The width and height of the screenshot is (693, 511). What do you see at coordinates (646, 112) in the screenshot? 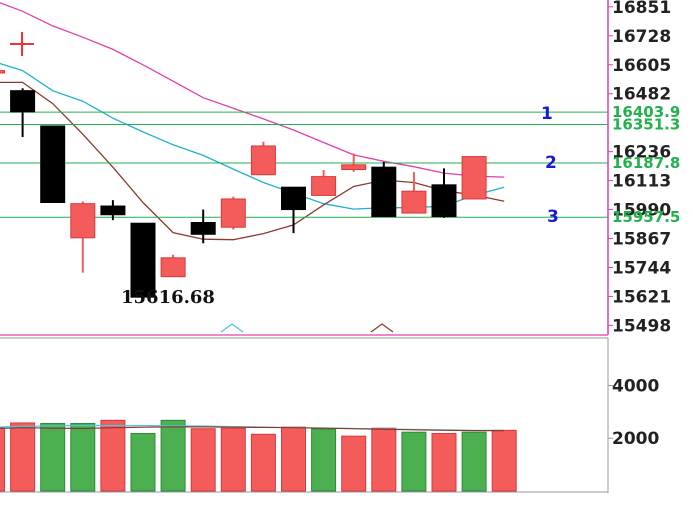
I see `price-level-label: 16403.9` at bounding box center [646, 112].